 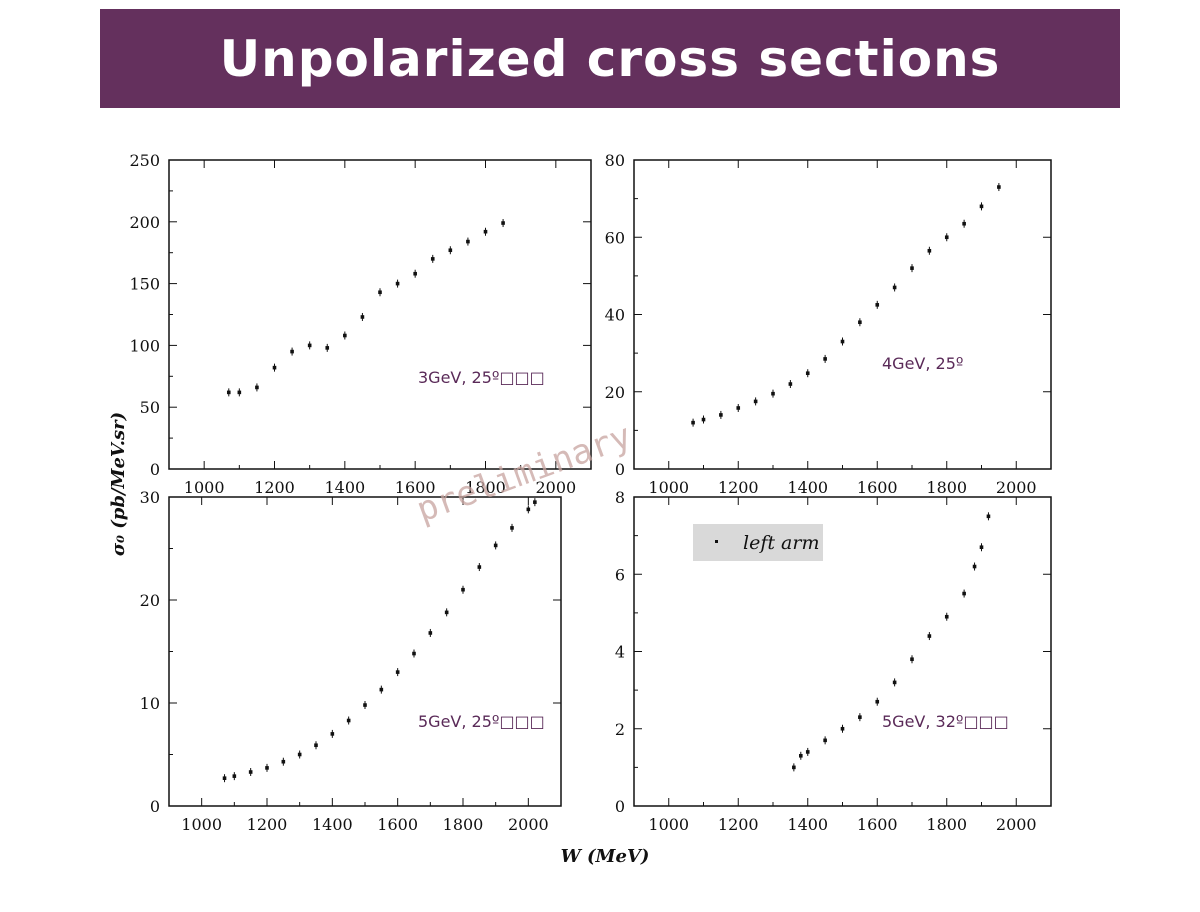 What do you see at coordinates (150, 497) in the screenshot?
I see `y-tick-label: 30` at bounding box center [150, 497].